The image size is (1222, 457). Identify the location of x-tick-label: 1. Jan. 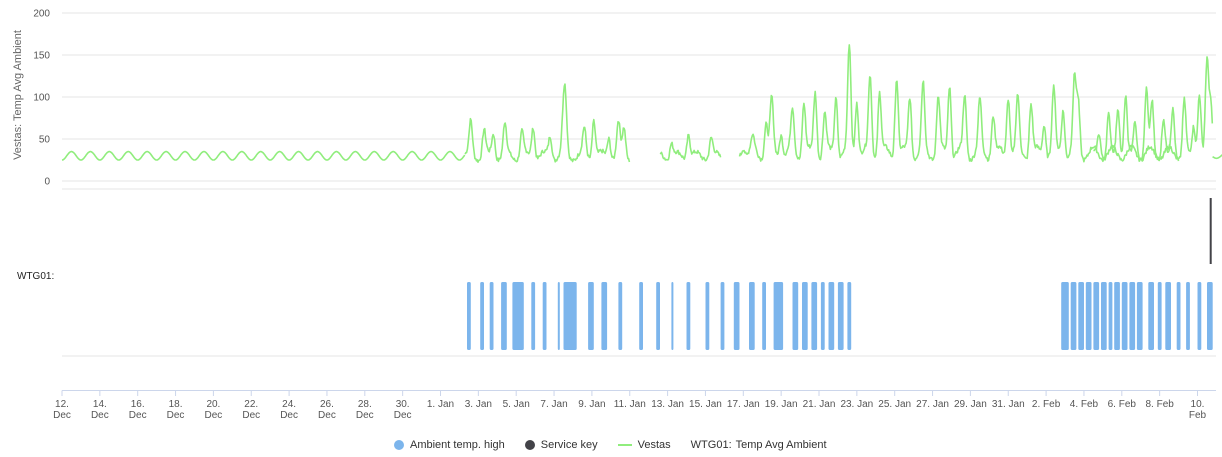
(440, 404).